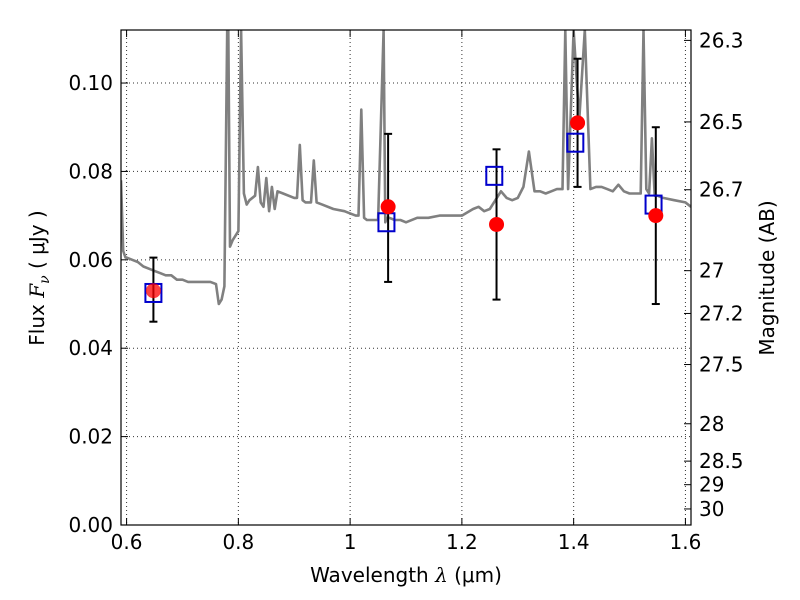 This screenshot has width=800, height=600. I want to click on x-tick-label: 0.6, so click(127, 542).